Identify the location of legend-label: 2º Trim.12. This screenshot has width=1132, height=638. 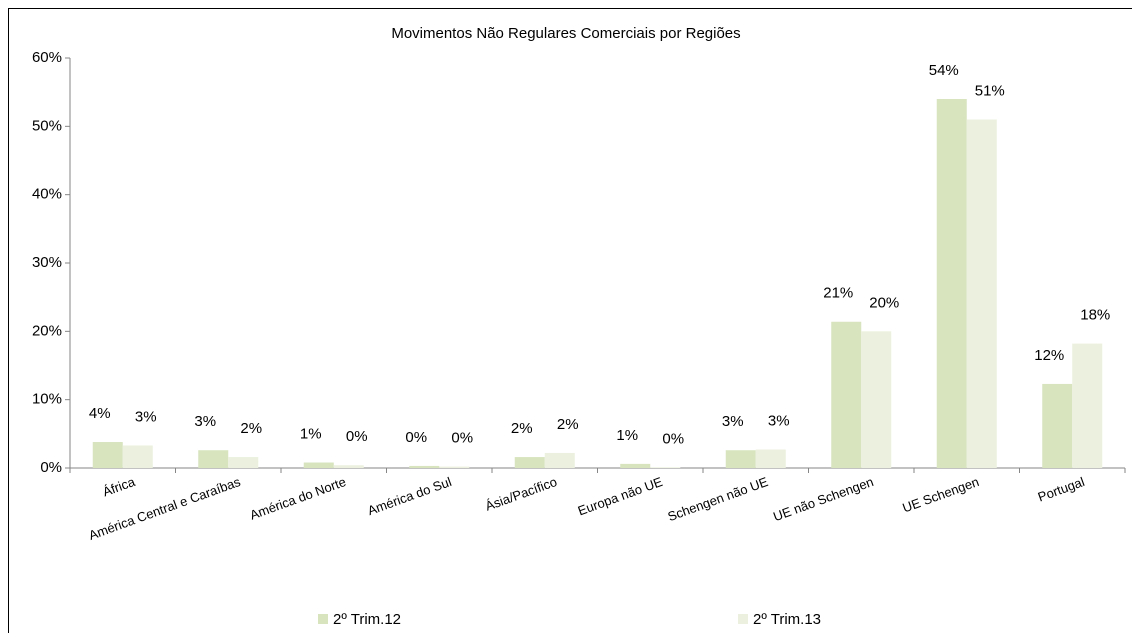
(367, 619).